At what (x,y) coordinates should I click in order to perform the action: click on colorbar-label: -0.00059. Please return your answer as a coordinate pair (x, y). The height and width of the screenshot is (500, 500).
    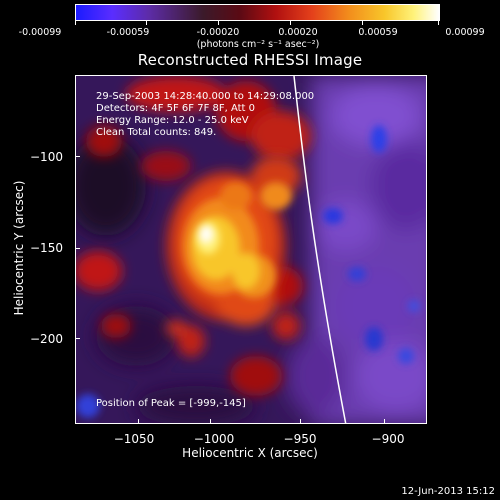
    Looking at the image, I should click on (128, 32).